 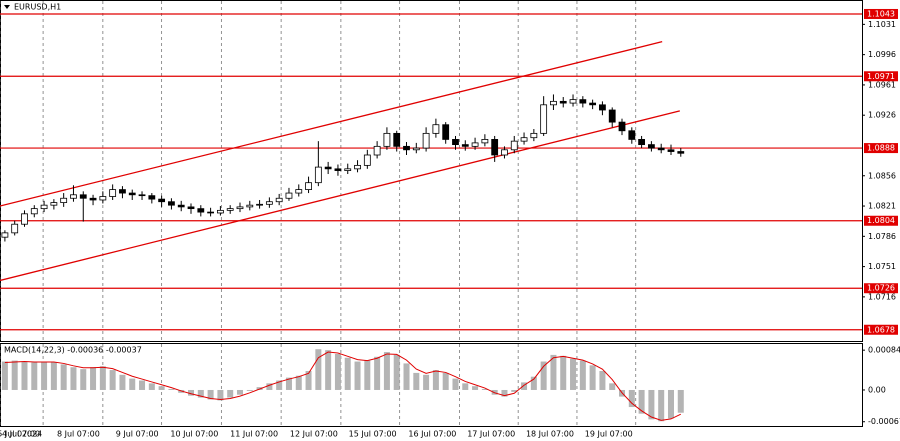 I want to click on macd-y-tick-label: -0.00067, so click(x=884, y=421).